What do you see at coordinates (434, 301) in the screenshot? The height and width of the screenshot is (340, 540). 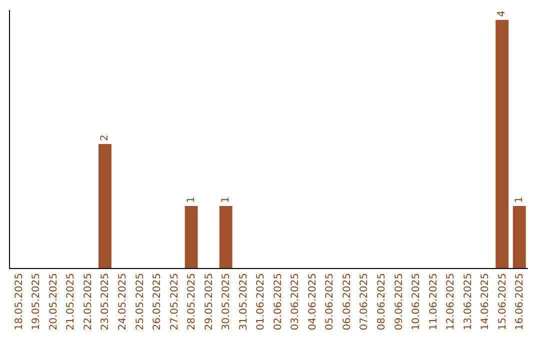 I see `x-tick-label: 11.06.2025` at bounding box center [434, 301].